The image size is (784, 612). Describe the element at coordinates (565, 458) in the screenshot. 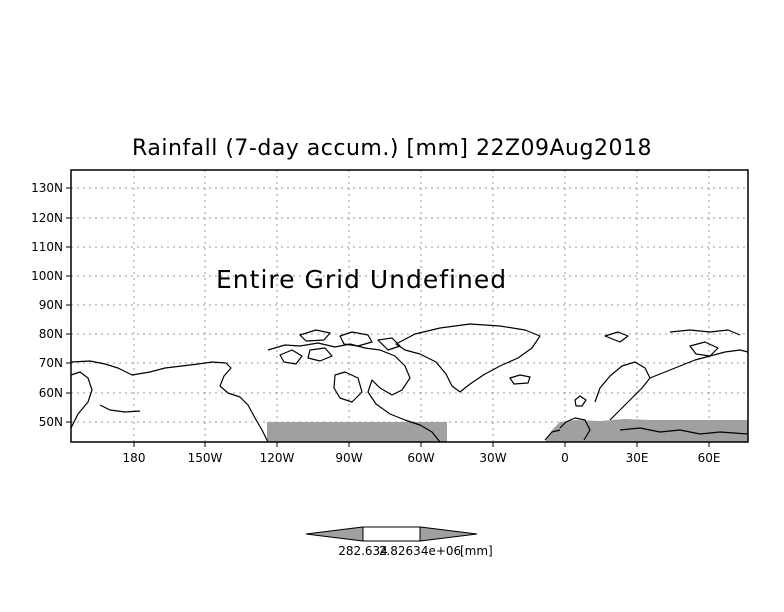

I see `lon-label-0: 0` at that location.